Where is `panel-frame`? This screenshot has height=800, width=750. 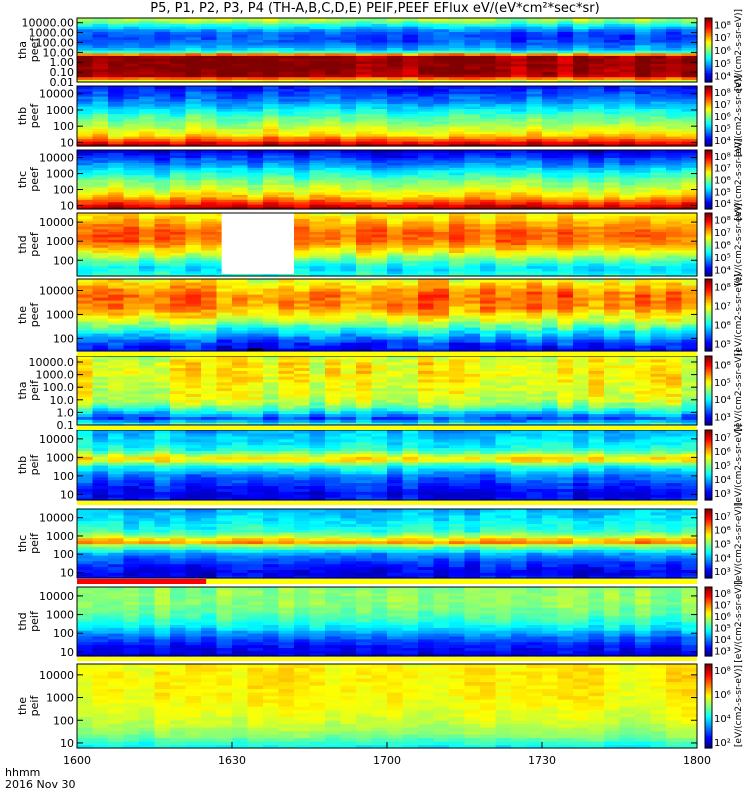
panel-frame is located at coordinates (387, 179).